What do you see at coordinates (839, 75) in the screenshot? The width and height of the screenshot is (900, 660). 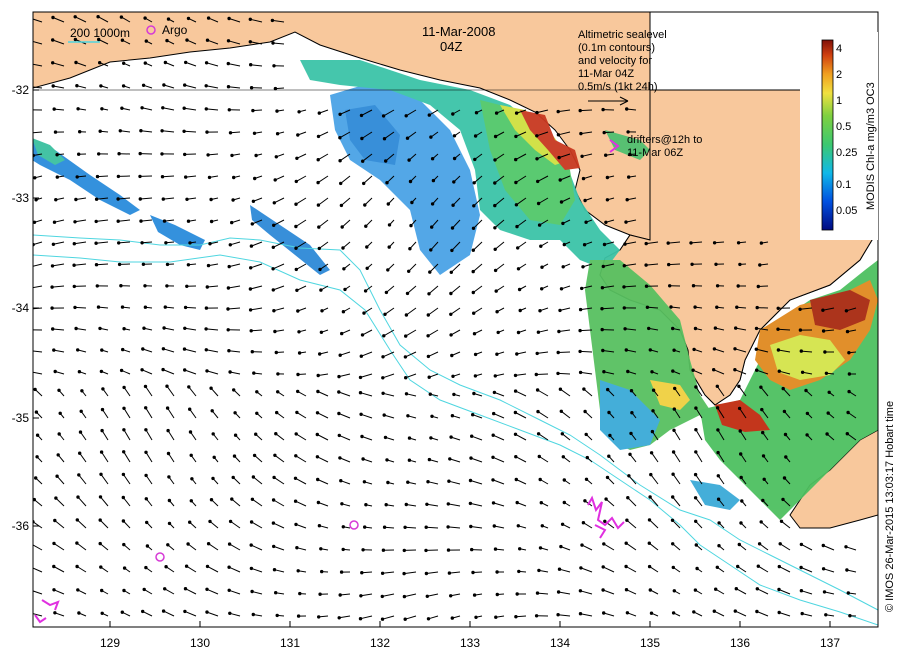 I see `colorbar-tick-label: 2` at bounding box center [839, 75].